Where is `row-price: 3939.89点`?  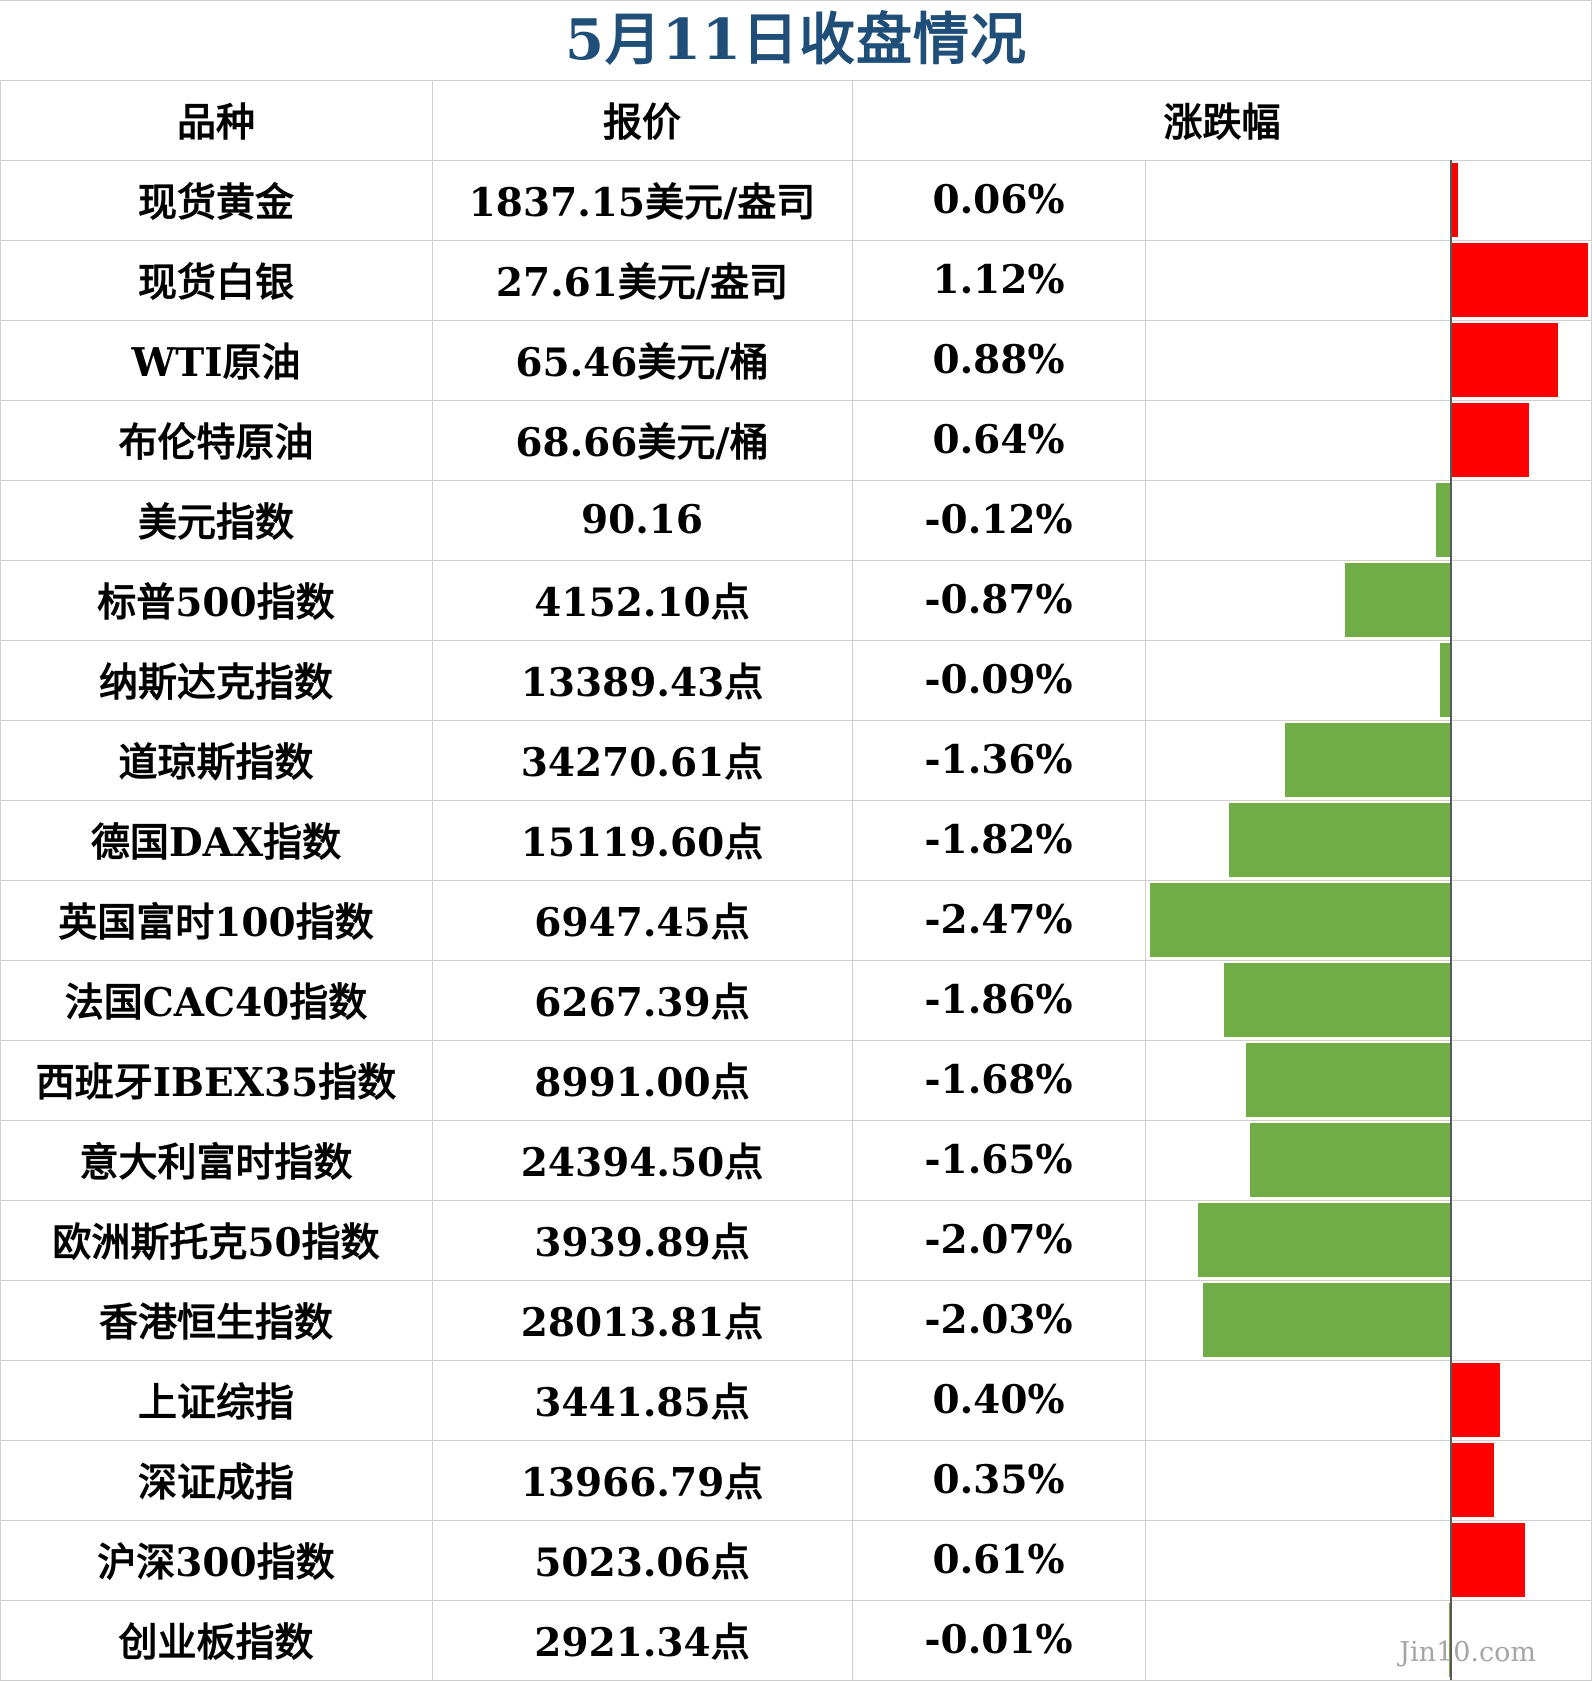 row-price: 3939.89点 is located at coordinates (642, 1243).